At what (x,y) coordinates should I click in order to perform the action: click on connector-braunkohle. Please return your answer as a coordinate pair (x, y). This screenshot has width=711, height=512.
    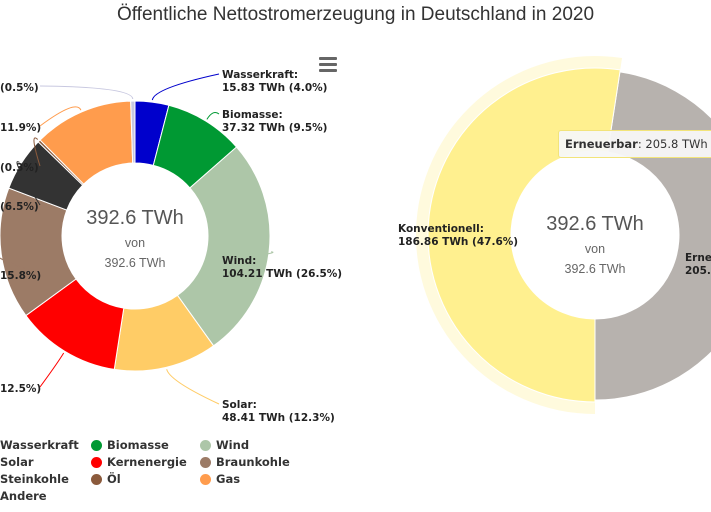
    Looking at the image, I should click on (20, 266).